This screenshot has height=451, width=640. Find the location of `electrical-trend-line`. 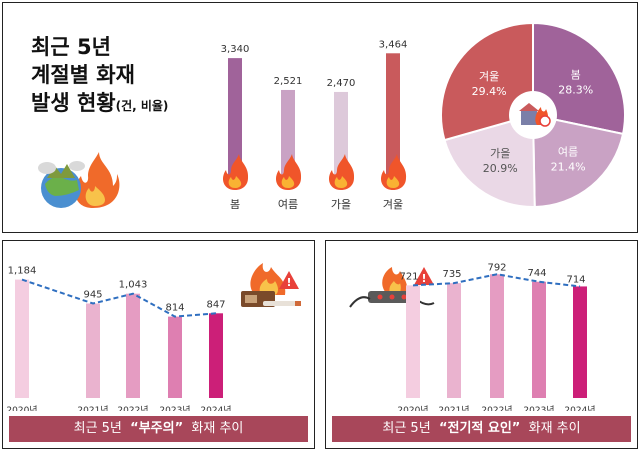

electrical-trend-line is located at coordinates (496, 280).